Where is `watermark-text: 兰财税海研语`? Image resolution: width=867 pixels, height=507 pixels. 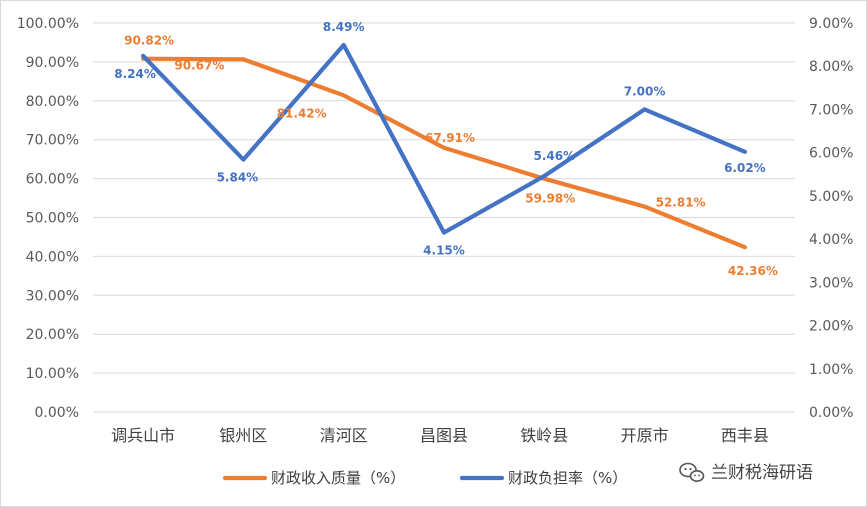
watermark-text: 兰财税海研语 is located at coordinates (762, 473).